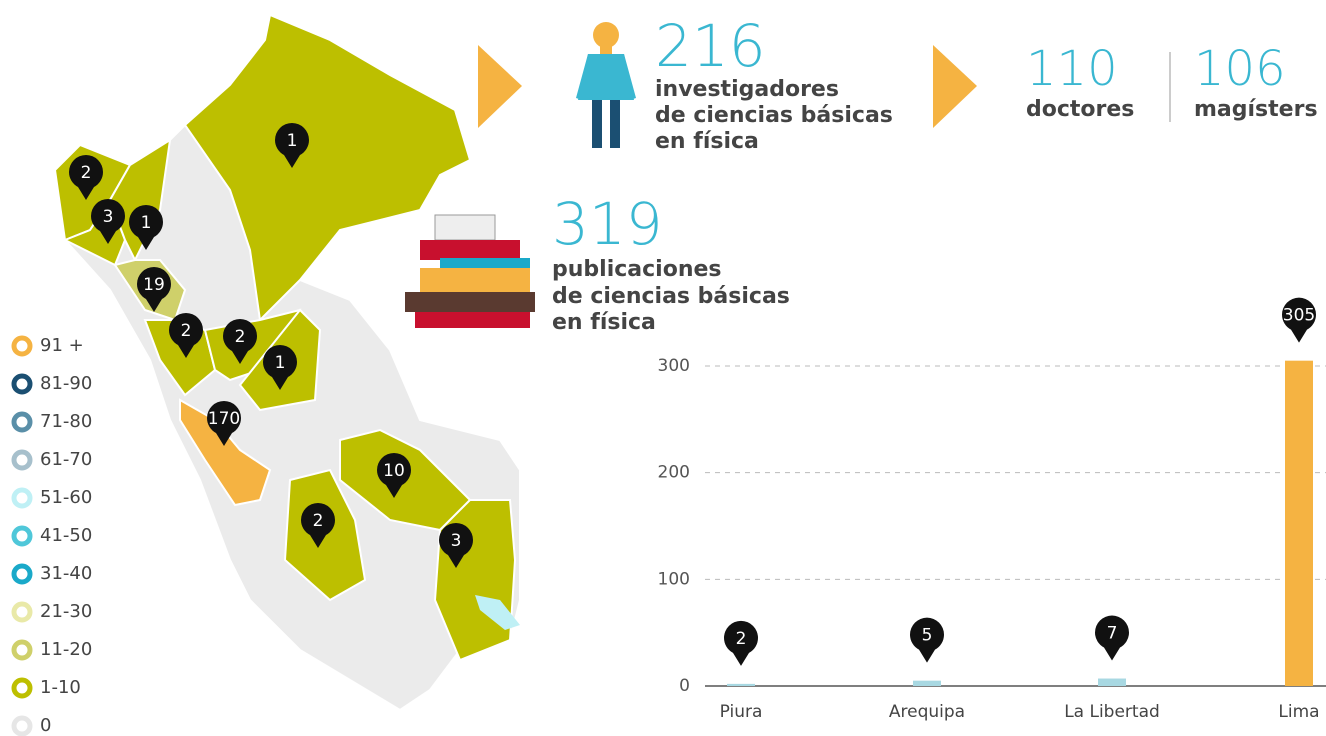 This screenshot has width=1326, height=736. What do you see at coordinates (1299, 316) in the screenshot?
I see `pin-label: 305` at bounding box center [1299, 316].